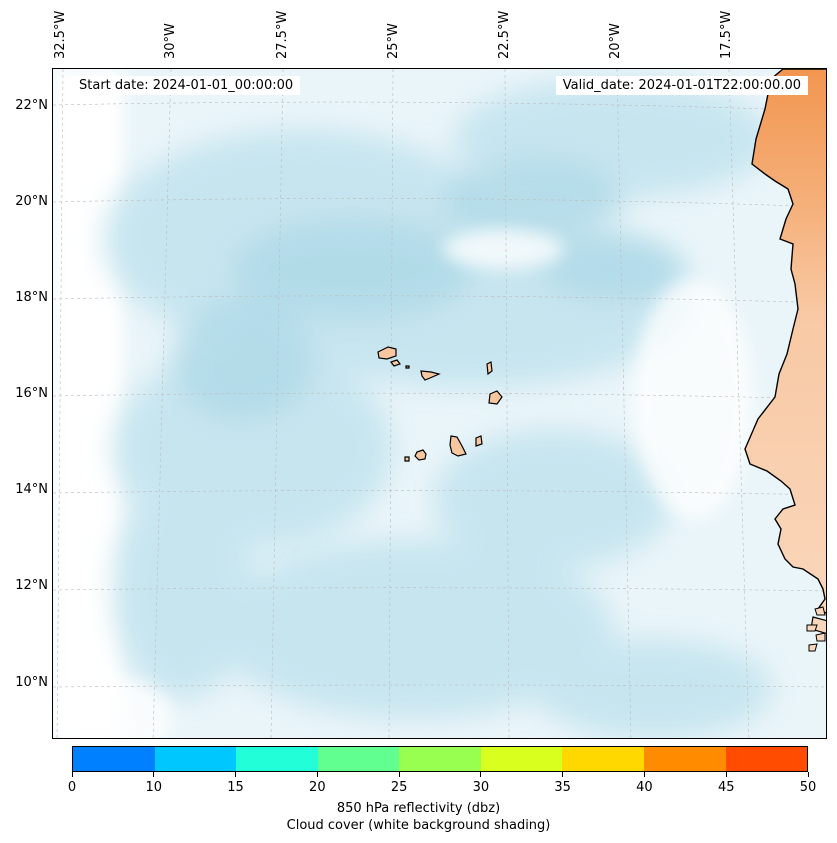 This screenshot has width=837, height=843. I want to click on island-sal, so click(489, 368).